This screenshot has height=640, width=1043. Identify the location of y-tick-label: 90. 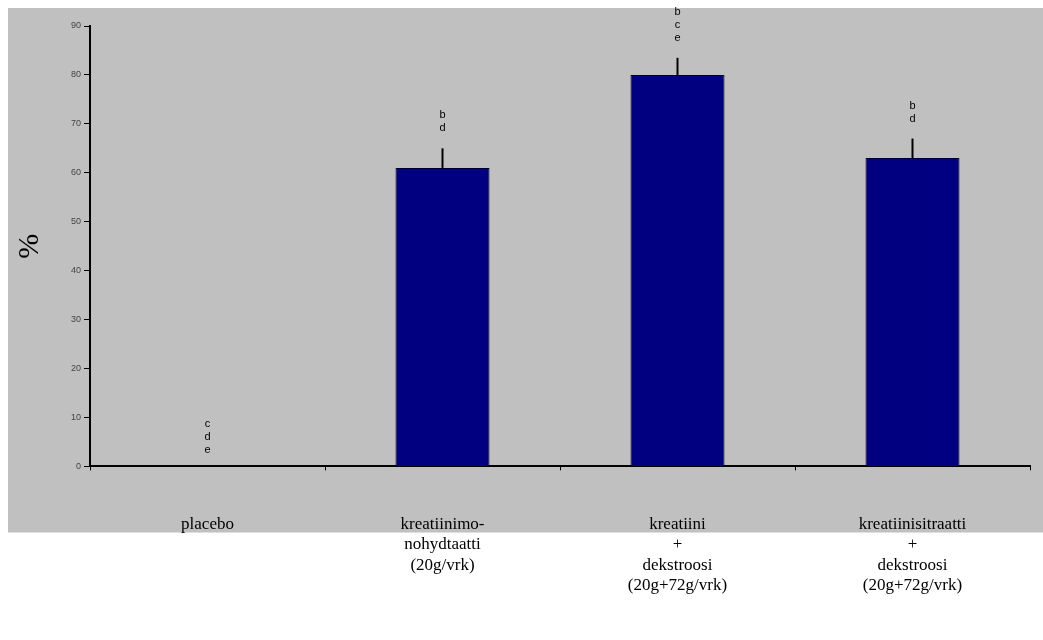
(76, 25).